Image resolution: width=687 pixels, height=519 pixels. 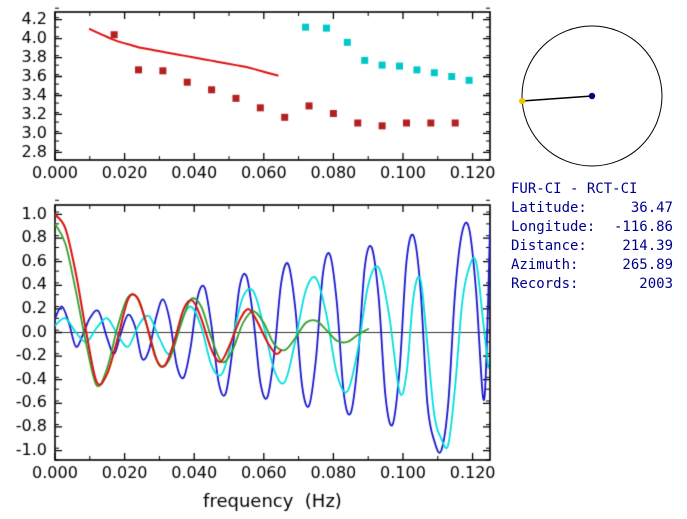 What do you see at coordinates (522, 101) in the screenshot?
I see `event-endpoint-dot` at bounding box center [522, 101].